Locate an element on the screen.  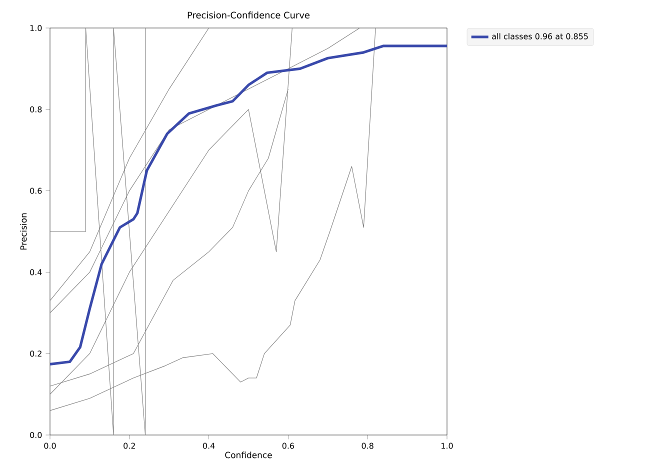
x-axis-title: Confidence is located at coordinates (248, 455).